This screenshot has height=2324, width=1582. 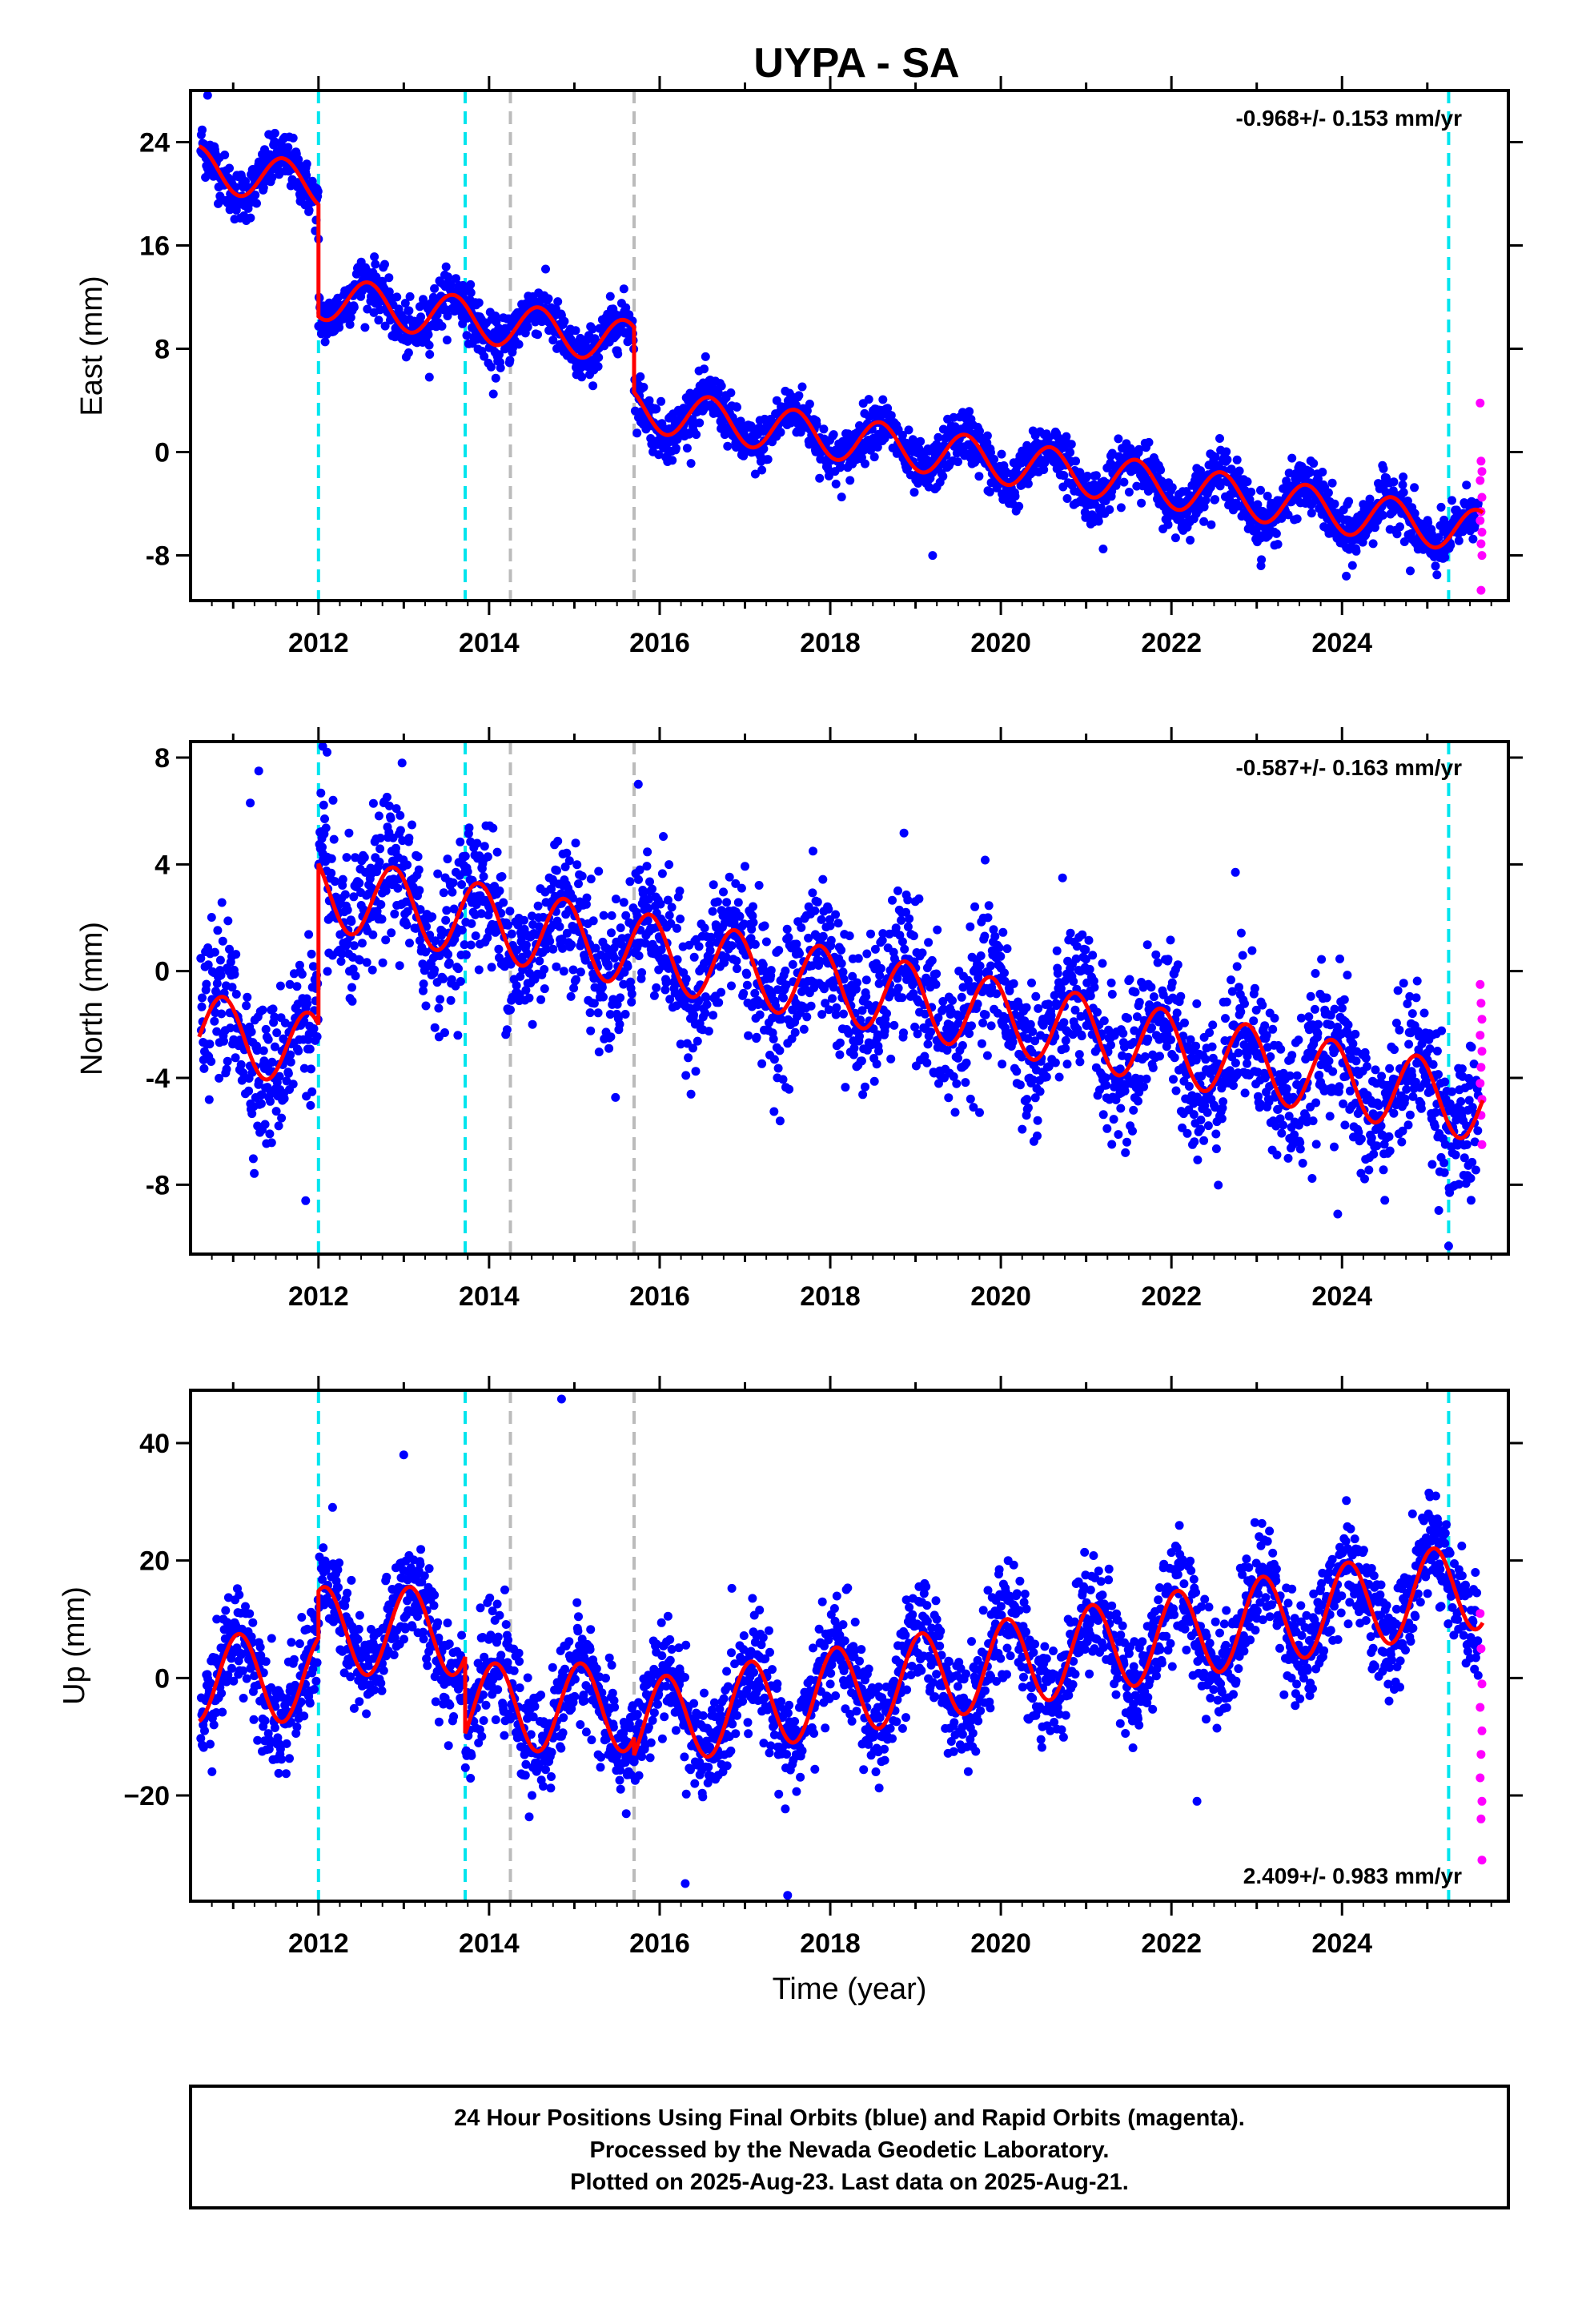 What do you see at coordinates (856, 63) in the screenshot?
I see `chart-title: UYPA - SA` at bounding box center [856, 63].